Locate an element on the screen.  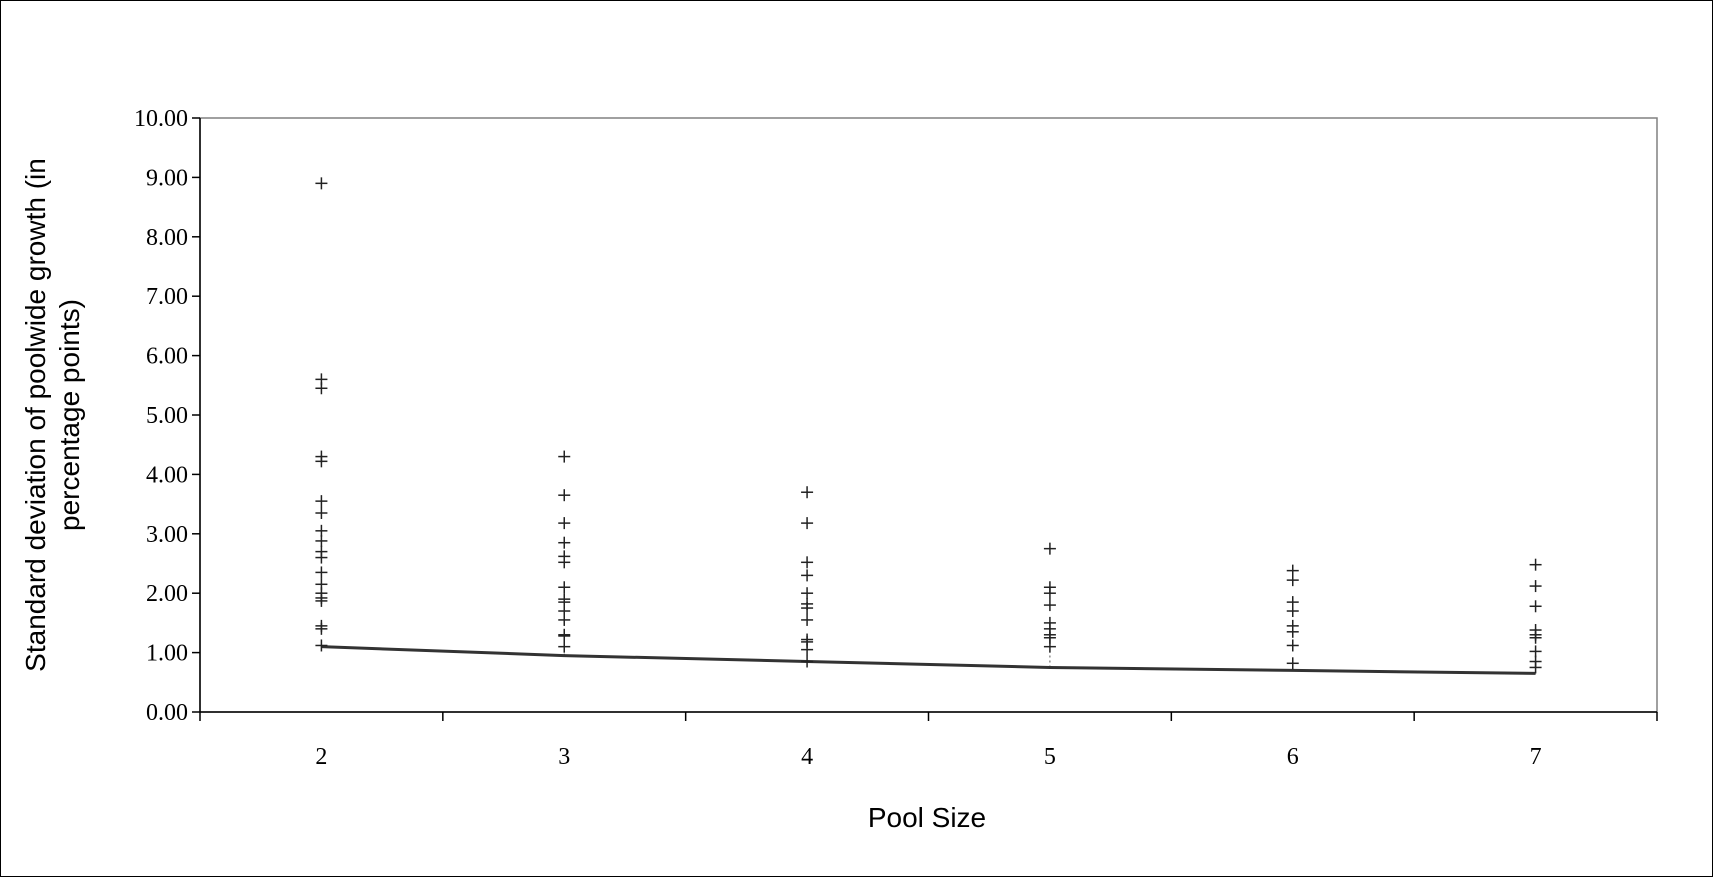
y-tick-label: 0.00 is located at coordinates (167, 713).